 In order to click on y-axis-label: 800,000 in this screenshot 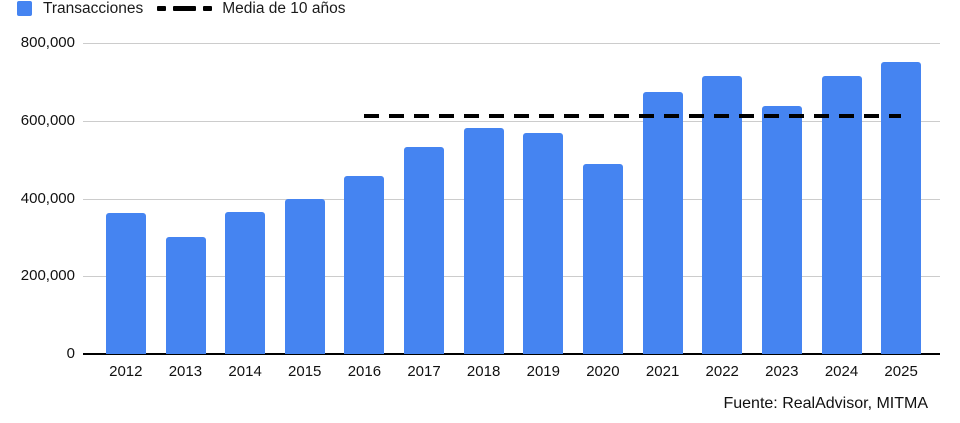, I will do `click(47, 42)`.